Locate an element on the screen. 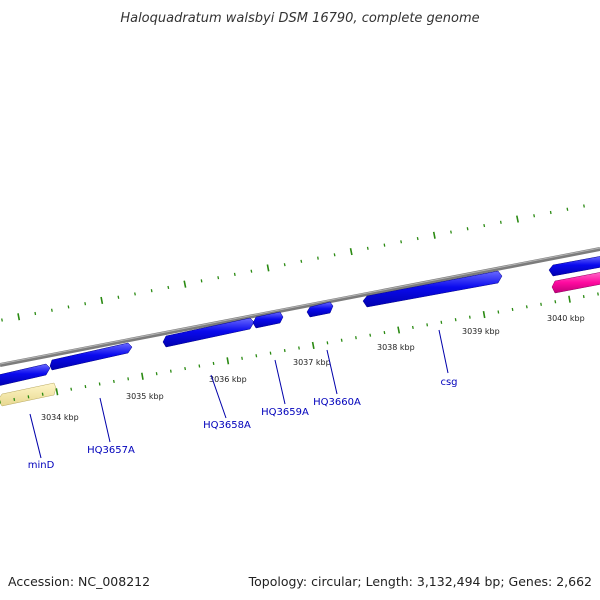 The image size is (600, 600). gene-labels: minD HQ3657A HQ3658A HQ3659A HQ3660A csg is located at coordinates (243, 424).